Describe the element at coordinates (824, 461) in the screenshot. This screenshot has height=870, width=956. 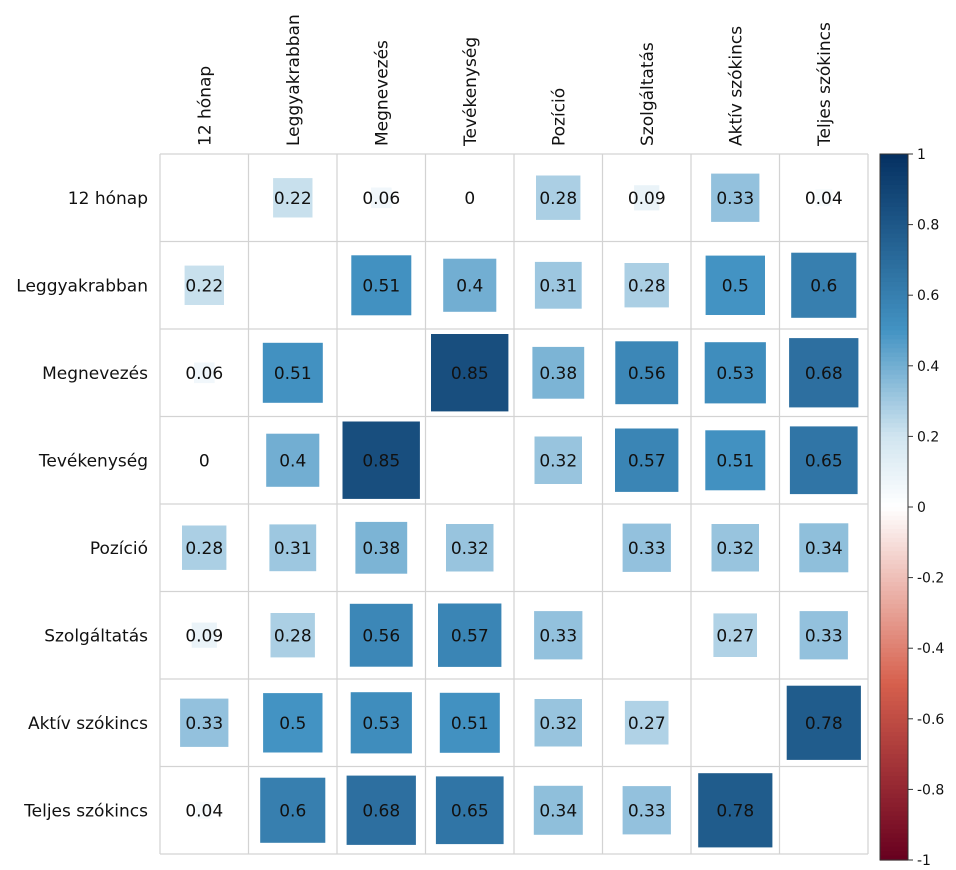
I see `cell-value-label: 0.65` at that location.